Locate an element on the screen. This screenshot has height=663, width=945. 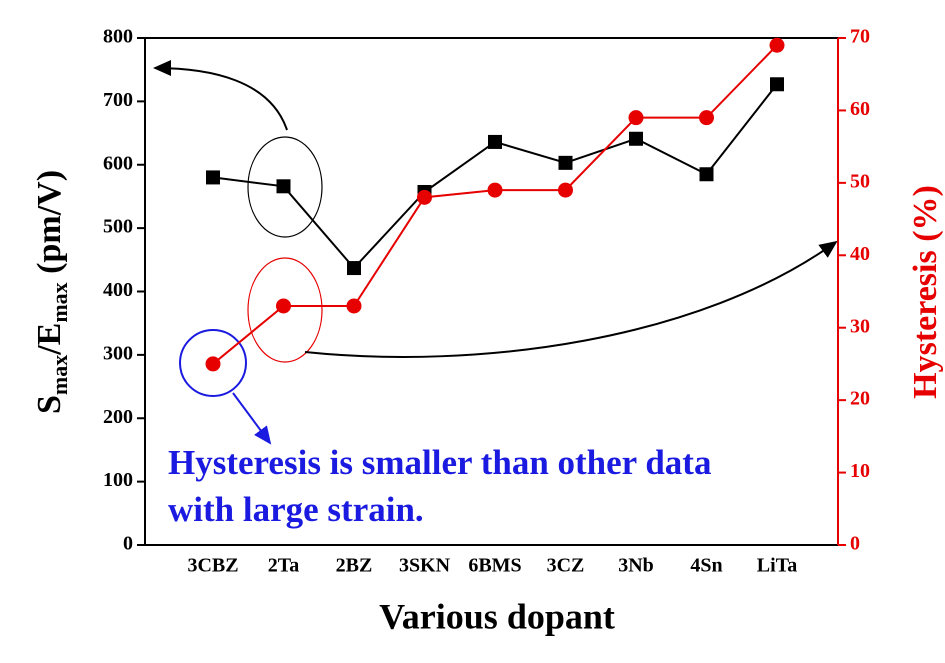
y-axis-label: Smax/Emax (pm/V) is located at coordinates (51, 292).